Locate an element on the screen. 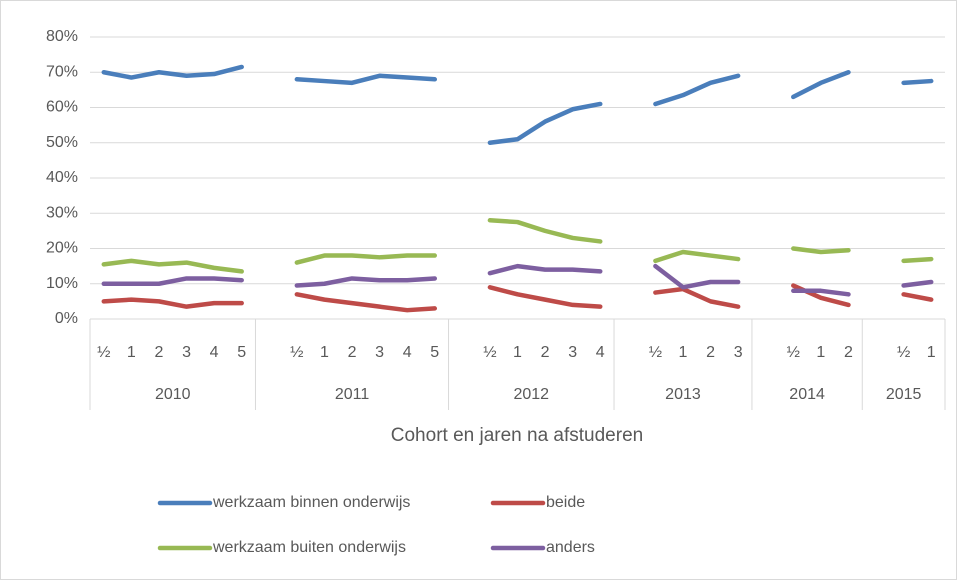 This screenshot has width=958, height=581. legend-label: werkzaam buiten onderwijs is located at coordinates (309, 547).